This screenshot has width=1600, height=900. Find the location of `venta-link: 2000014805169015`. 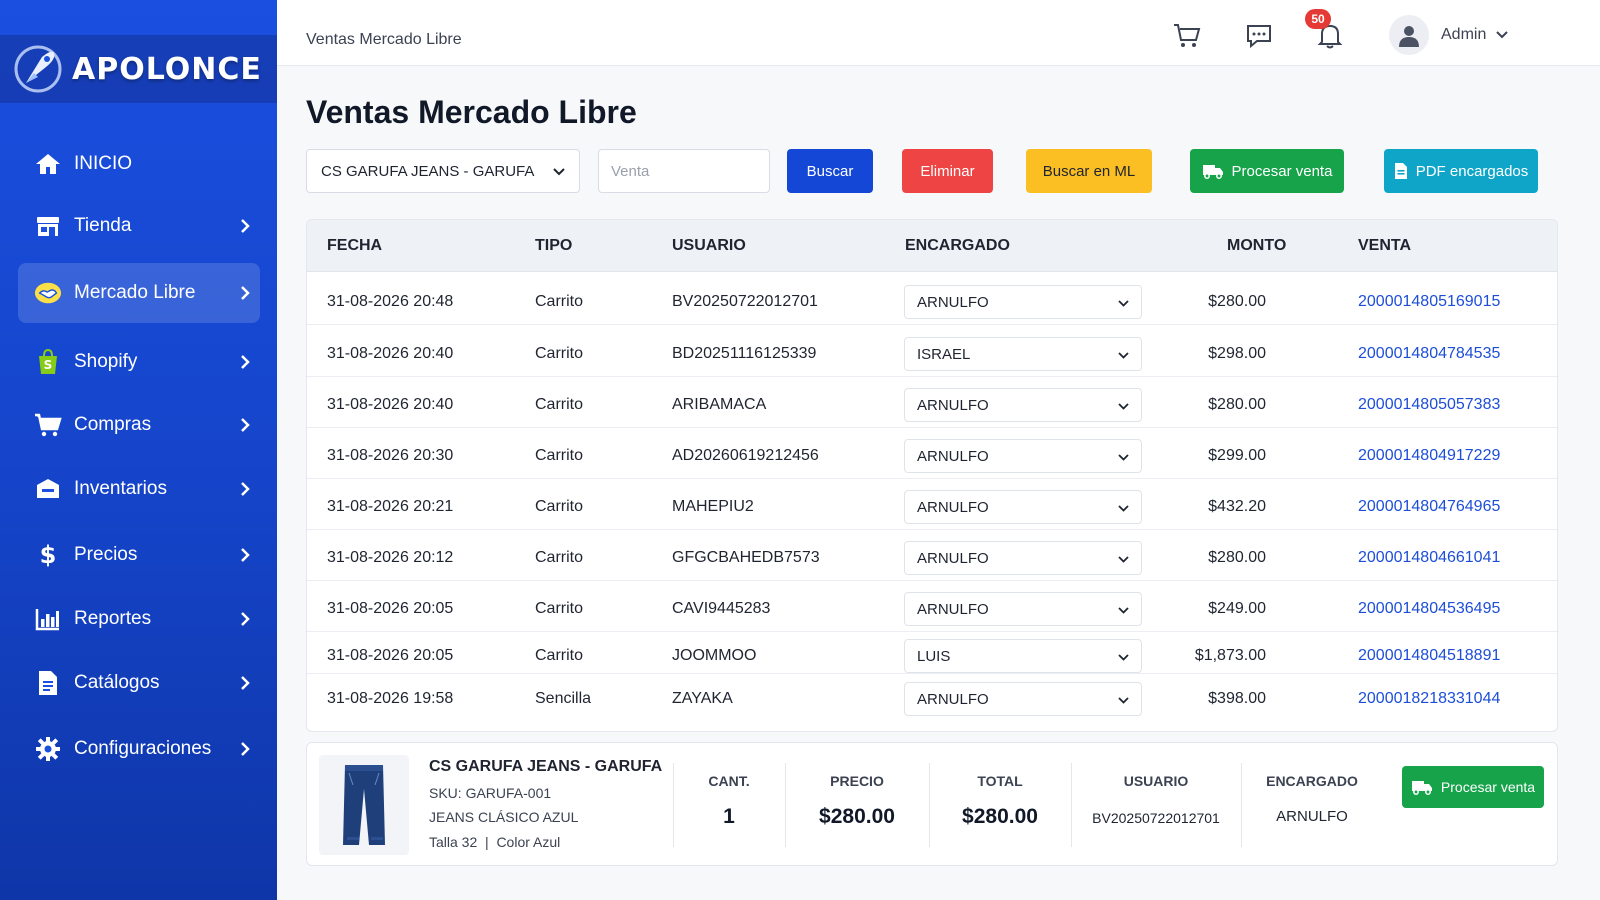

venta-link: 2000014805169015 is located at coordinates (1429, 301).